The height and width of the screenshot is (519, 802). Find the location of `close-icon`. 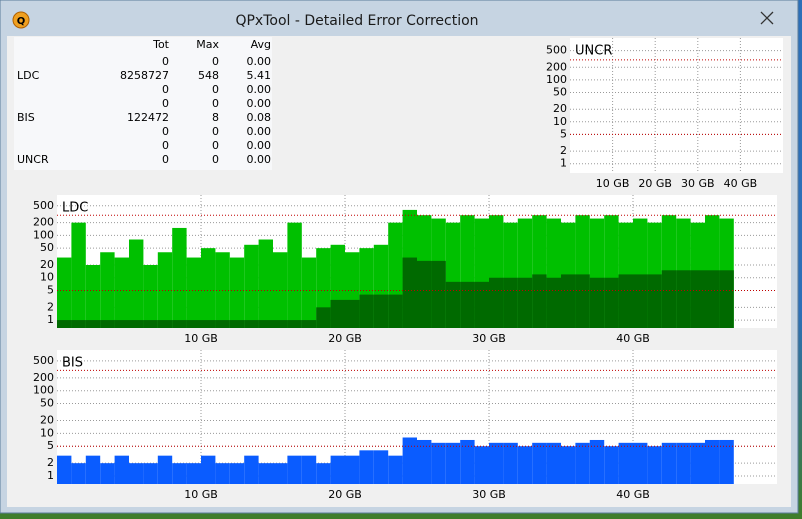

close-icon is located at coordinates (767, 18).